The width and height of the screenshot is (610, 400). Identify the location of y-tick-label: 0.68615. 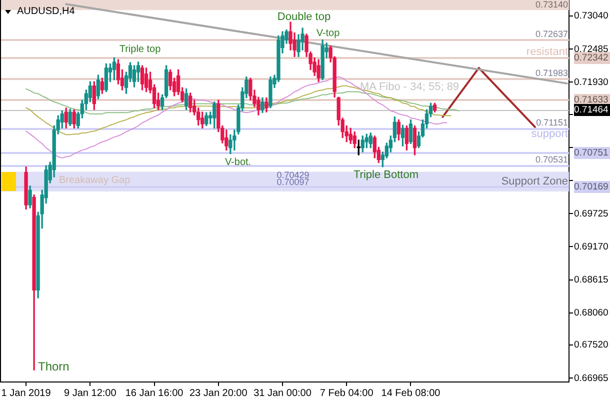
(591, 280).